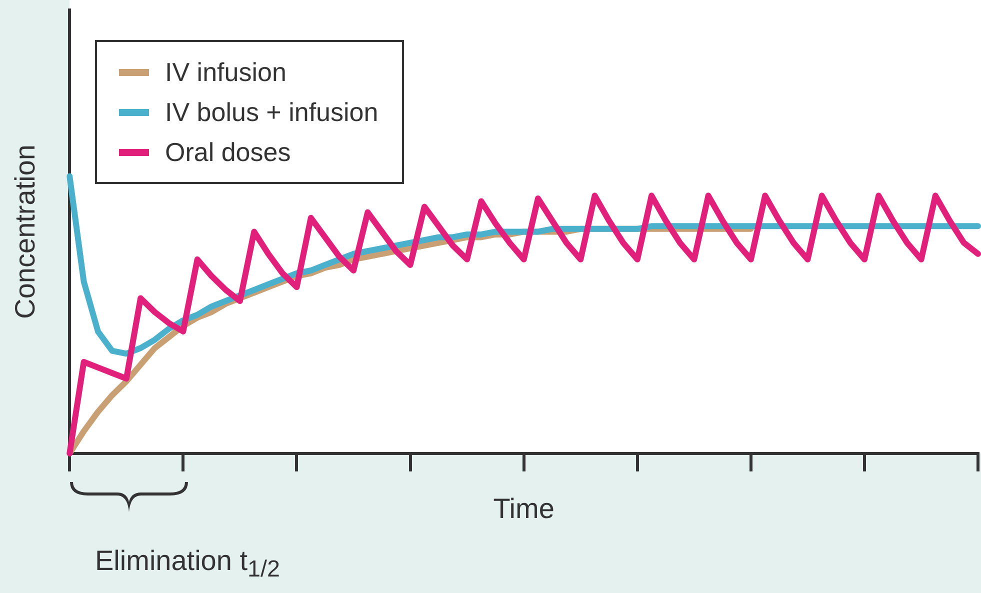 This screenshot has height=593, width=981. Describe the element at coordinates (187, 564) in the screenshot. I see `text: Elimination t$_{1/2}$` at that location.